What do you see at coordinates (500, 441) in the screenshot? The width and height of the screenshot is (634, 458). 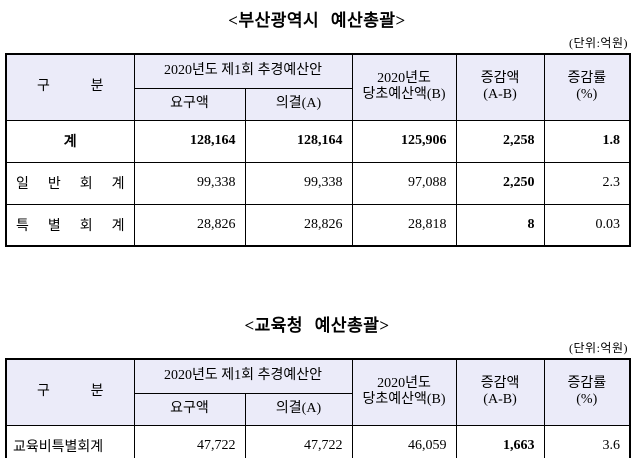 I see `cell-change: 1,663` at bounding box center [500, 441].